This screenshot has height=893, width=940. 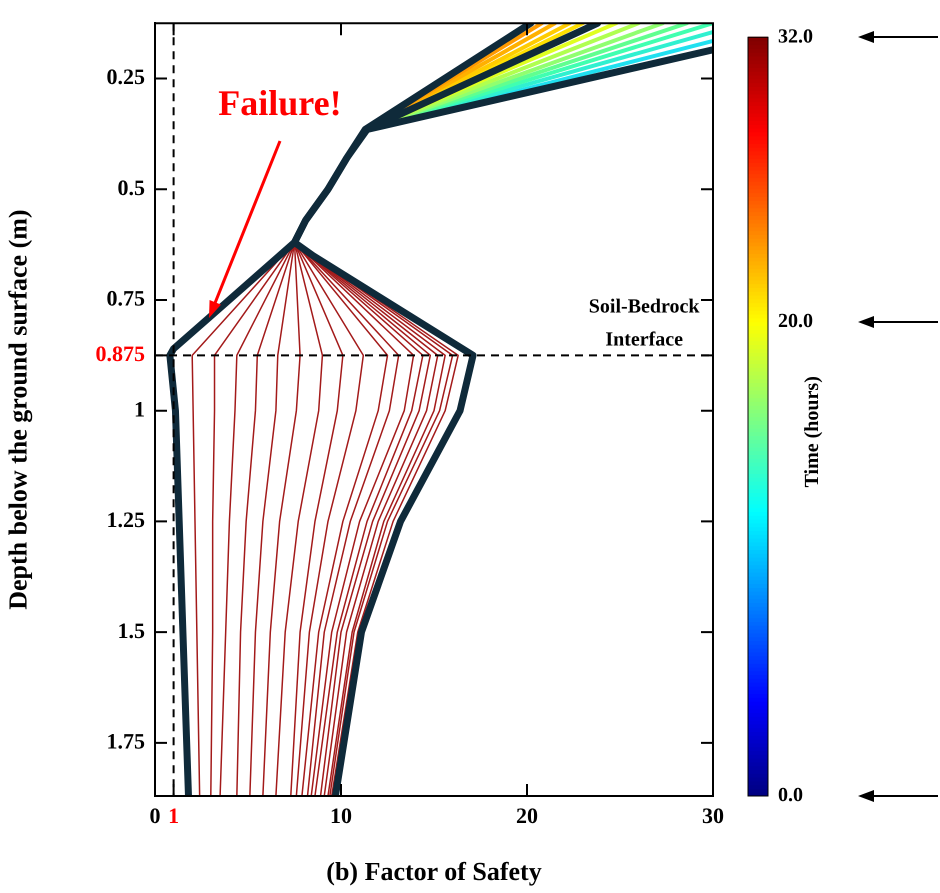 What do you see at coordinates (527, 815) in the screenshot?
I see `x-tick-label: 20` at bounding box center [527, 815].